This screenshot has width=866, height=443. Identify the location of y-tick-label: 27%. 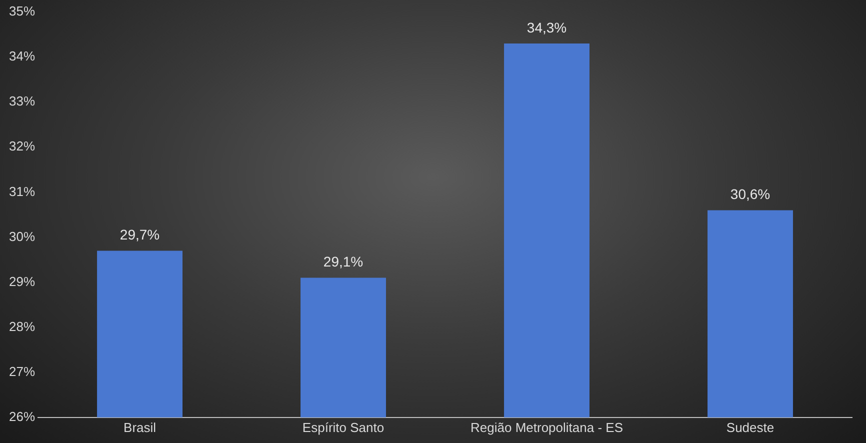
(22, 371).